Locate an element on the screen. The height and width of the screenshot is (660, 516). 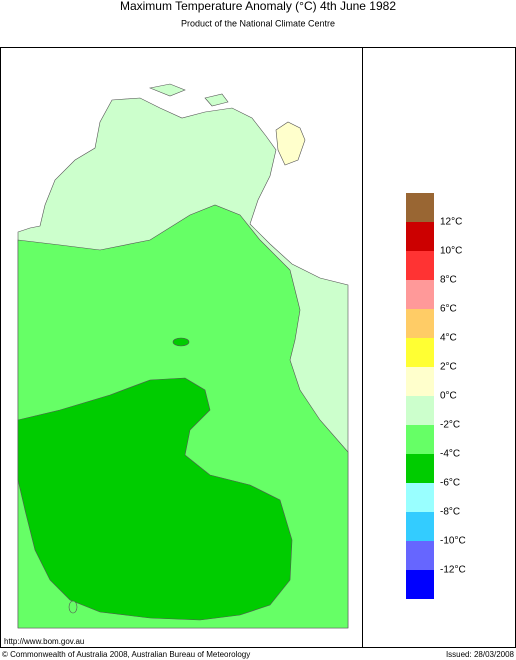
legend-label: -10°C is located at coordinates (453, 541).